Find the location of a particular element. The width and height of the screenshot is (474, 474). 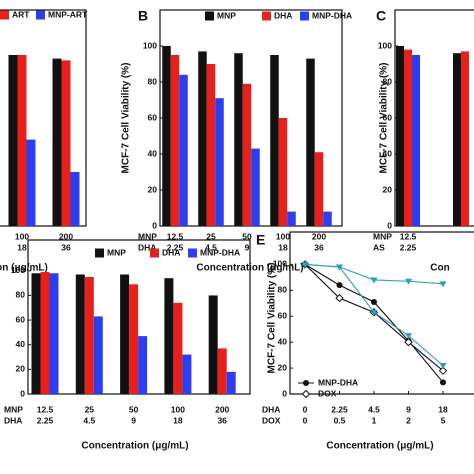

legend-label: MNP-ART is located at coordinates (68, 14).